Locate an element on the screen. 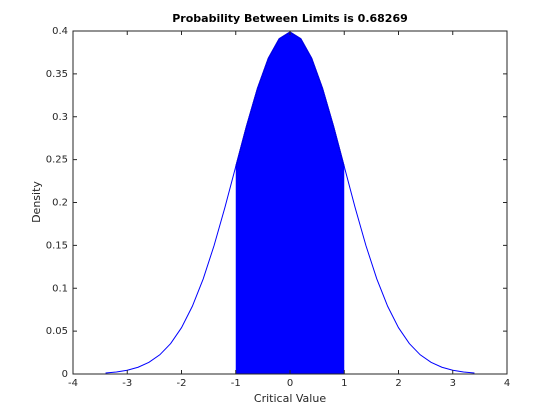 The width and height of the screenshot is (560, 420). y-tick-label: 0.1 is located at coordinates (60, 288).